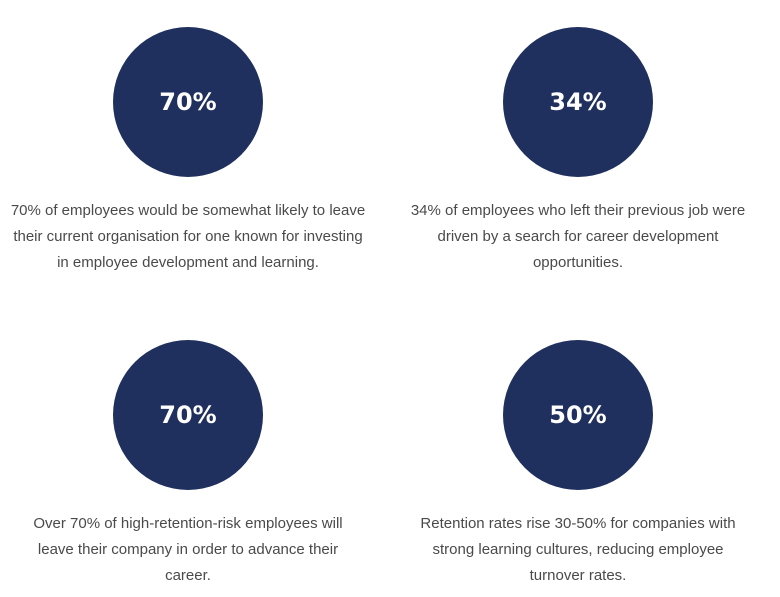  Describe the element at coordinates (578, 415) in the screenshot. I see `stat-circle: 50%` at that location.